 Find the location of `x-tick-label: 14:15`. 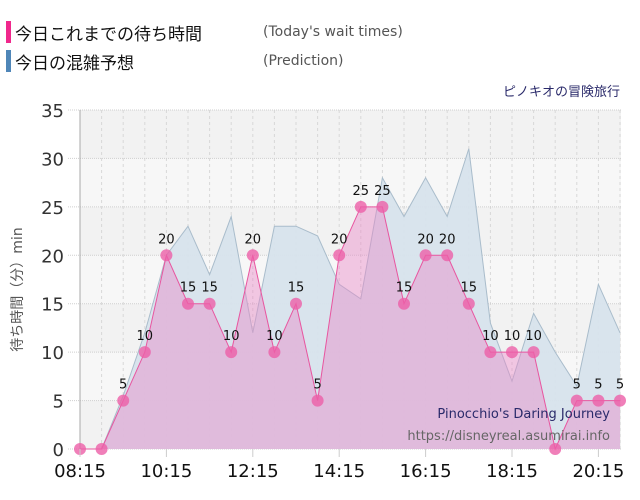

x-tick-label: 14:15 is located at coordinates (339, 471).